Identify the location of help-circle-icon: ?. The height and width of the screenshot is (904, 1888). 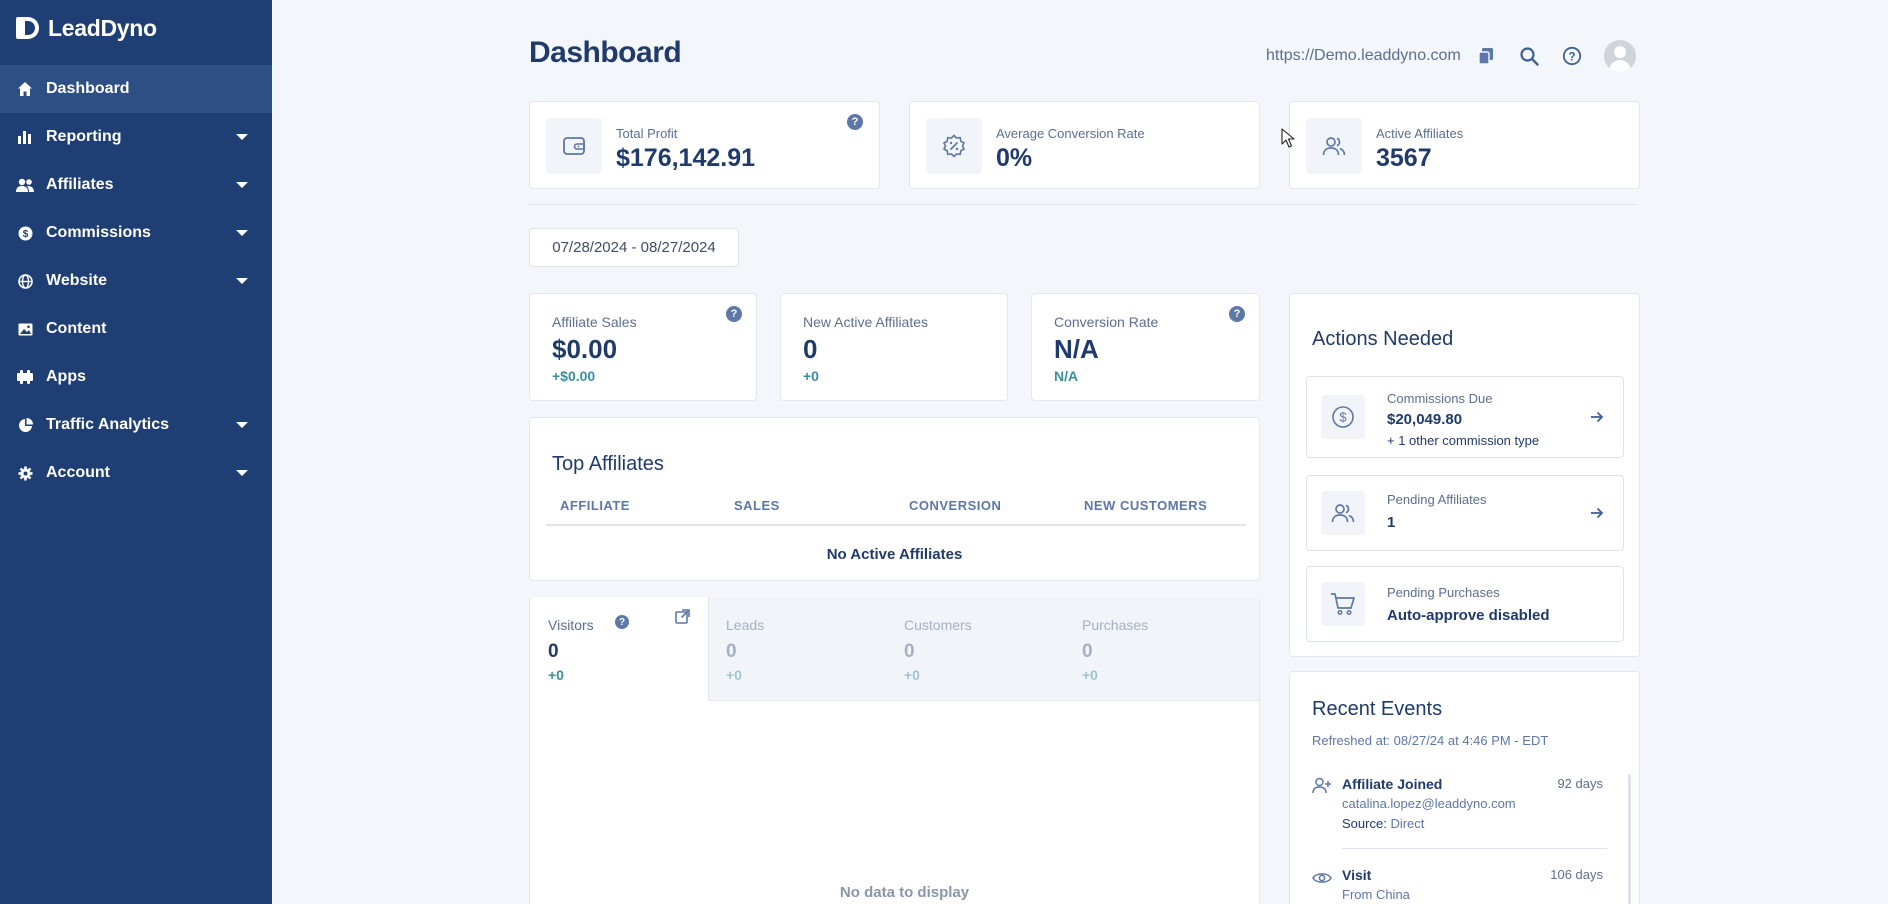
(1572, 56).